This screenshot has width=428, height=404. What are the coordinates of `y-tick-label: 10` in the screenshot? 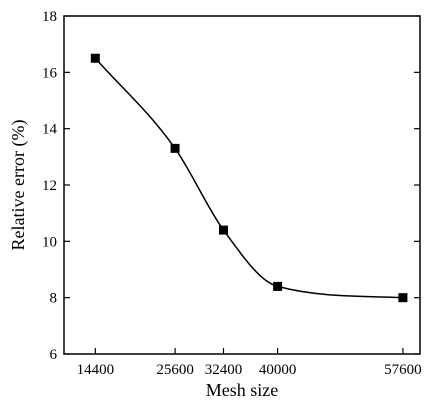 It's located at (49, 242).